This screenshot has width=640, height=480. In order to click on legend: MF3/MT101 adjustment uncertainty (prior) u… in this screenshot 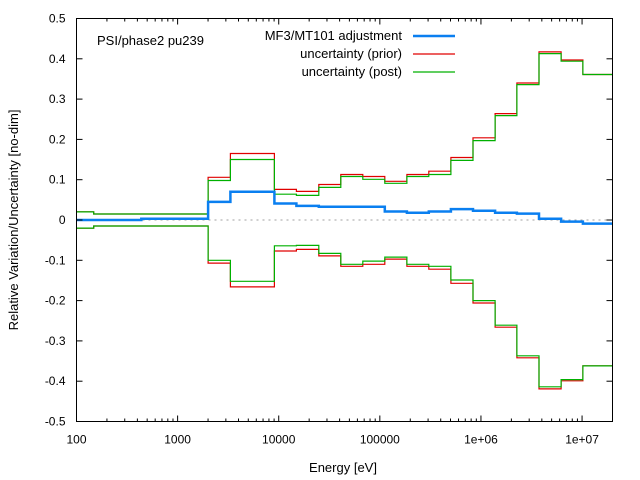, I will do `click(360, 53)`.